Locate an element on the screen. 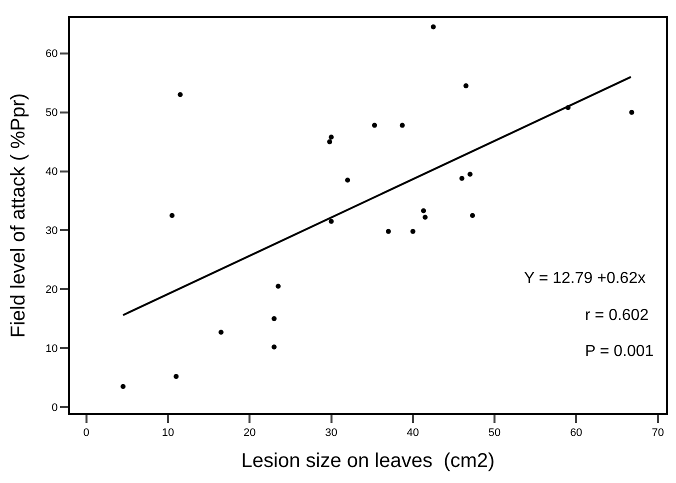 The image size is (676, 483). annotation: P = 0.001 is located at coordinates (619, 351).